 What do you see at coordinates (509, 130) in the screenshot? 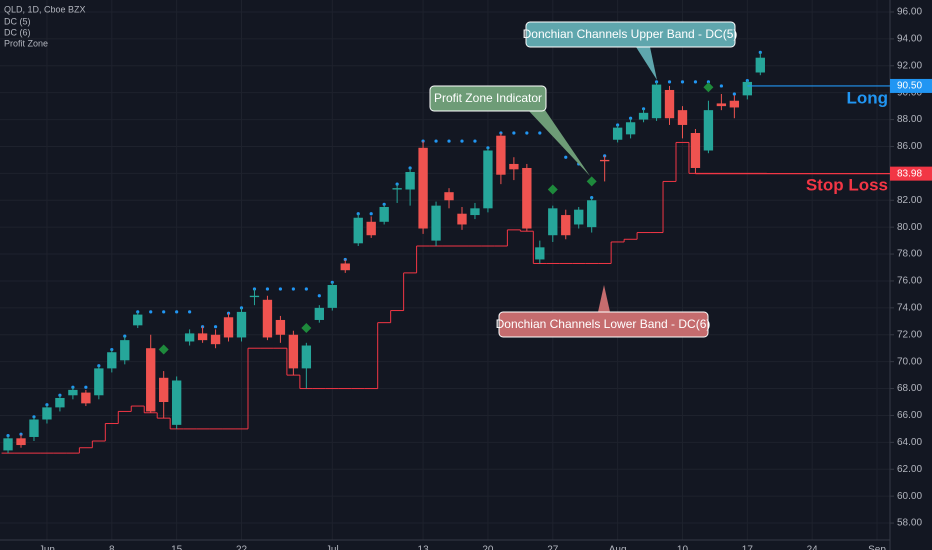
I see `callout-profit: Profit Zone Indicator` at bounding box center [509, 130].